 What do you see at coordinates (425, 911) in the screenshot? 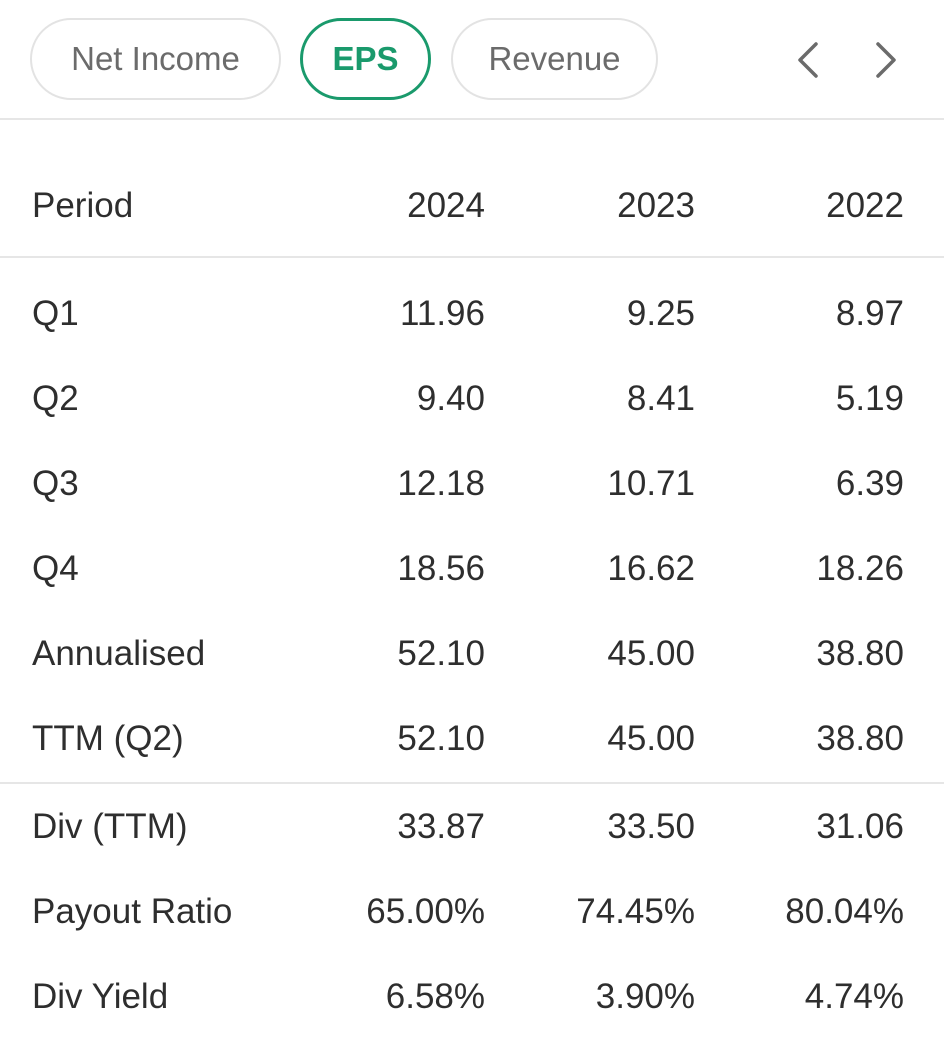
I see `cell-value: 65.00%` at bounding box center [425, 911].